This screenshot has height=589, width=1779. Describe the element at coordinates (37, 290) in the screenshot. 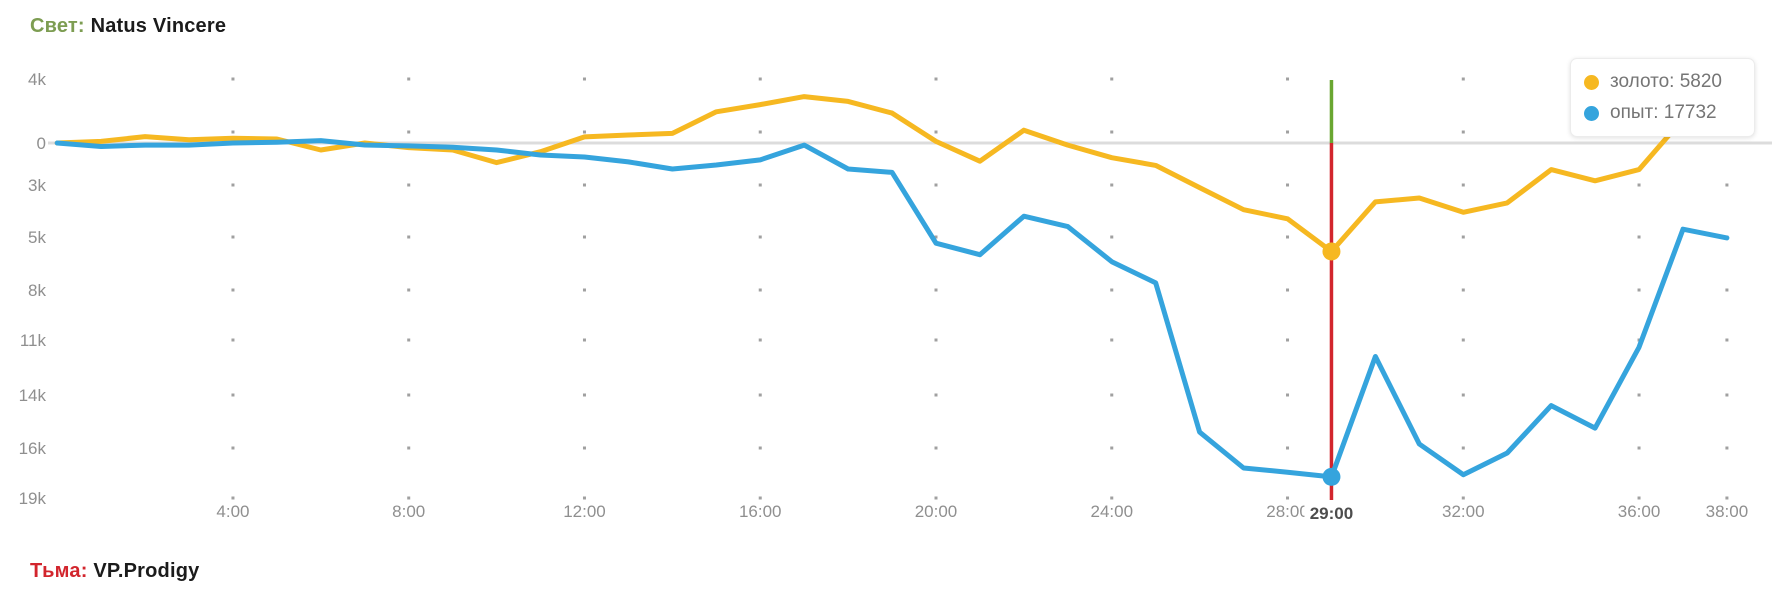

I see `y-axis-label: 8k` at that location.